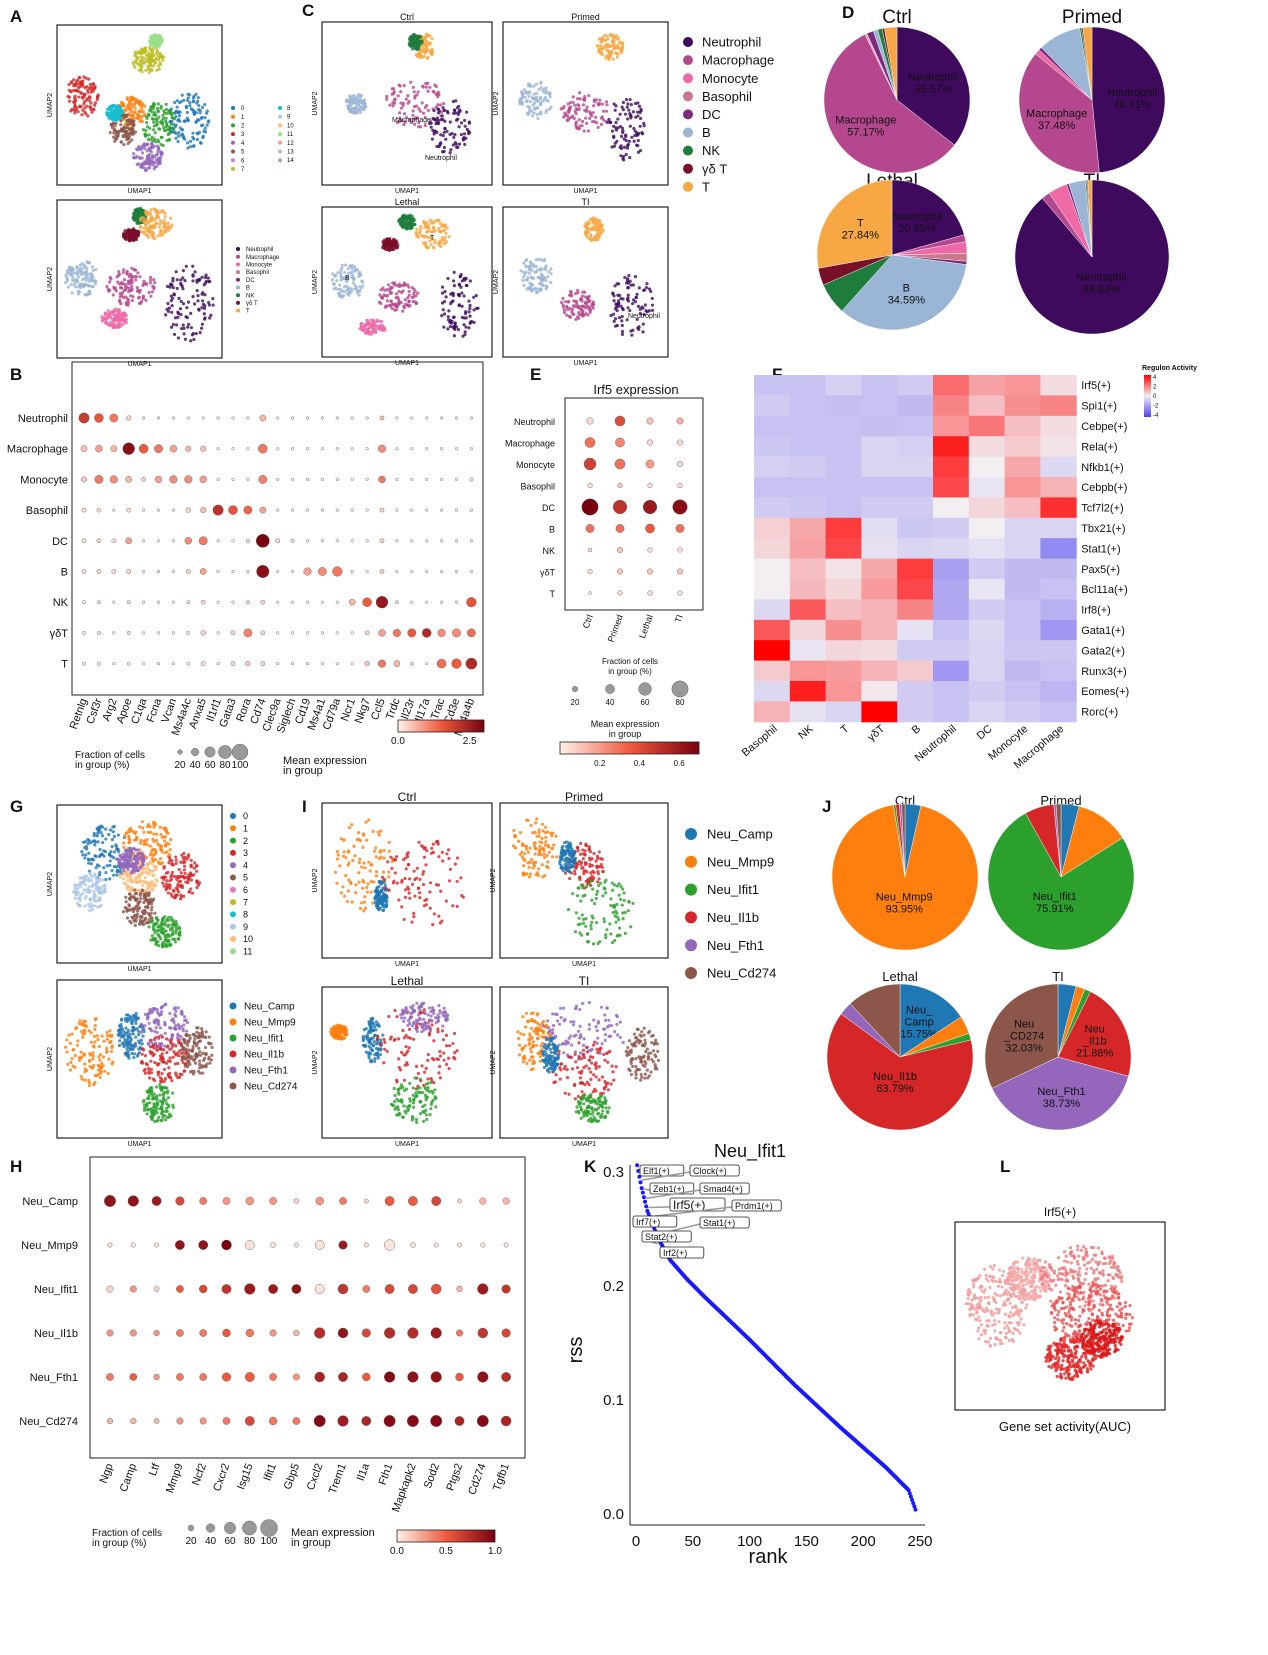  I want to click on dotplot-column-label: TI, so click(679, 618).